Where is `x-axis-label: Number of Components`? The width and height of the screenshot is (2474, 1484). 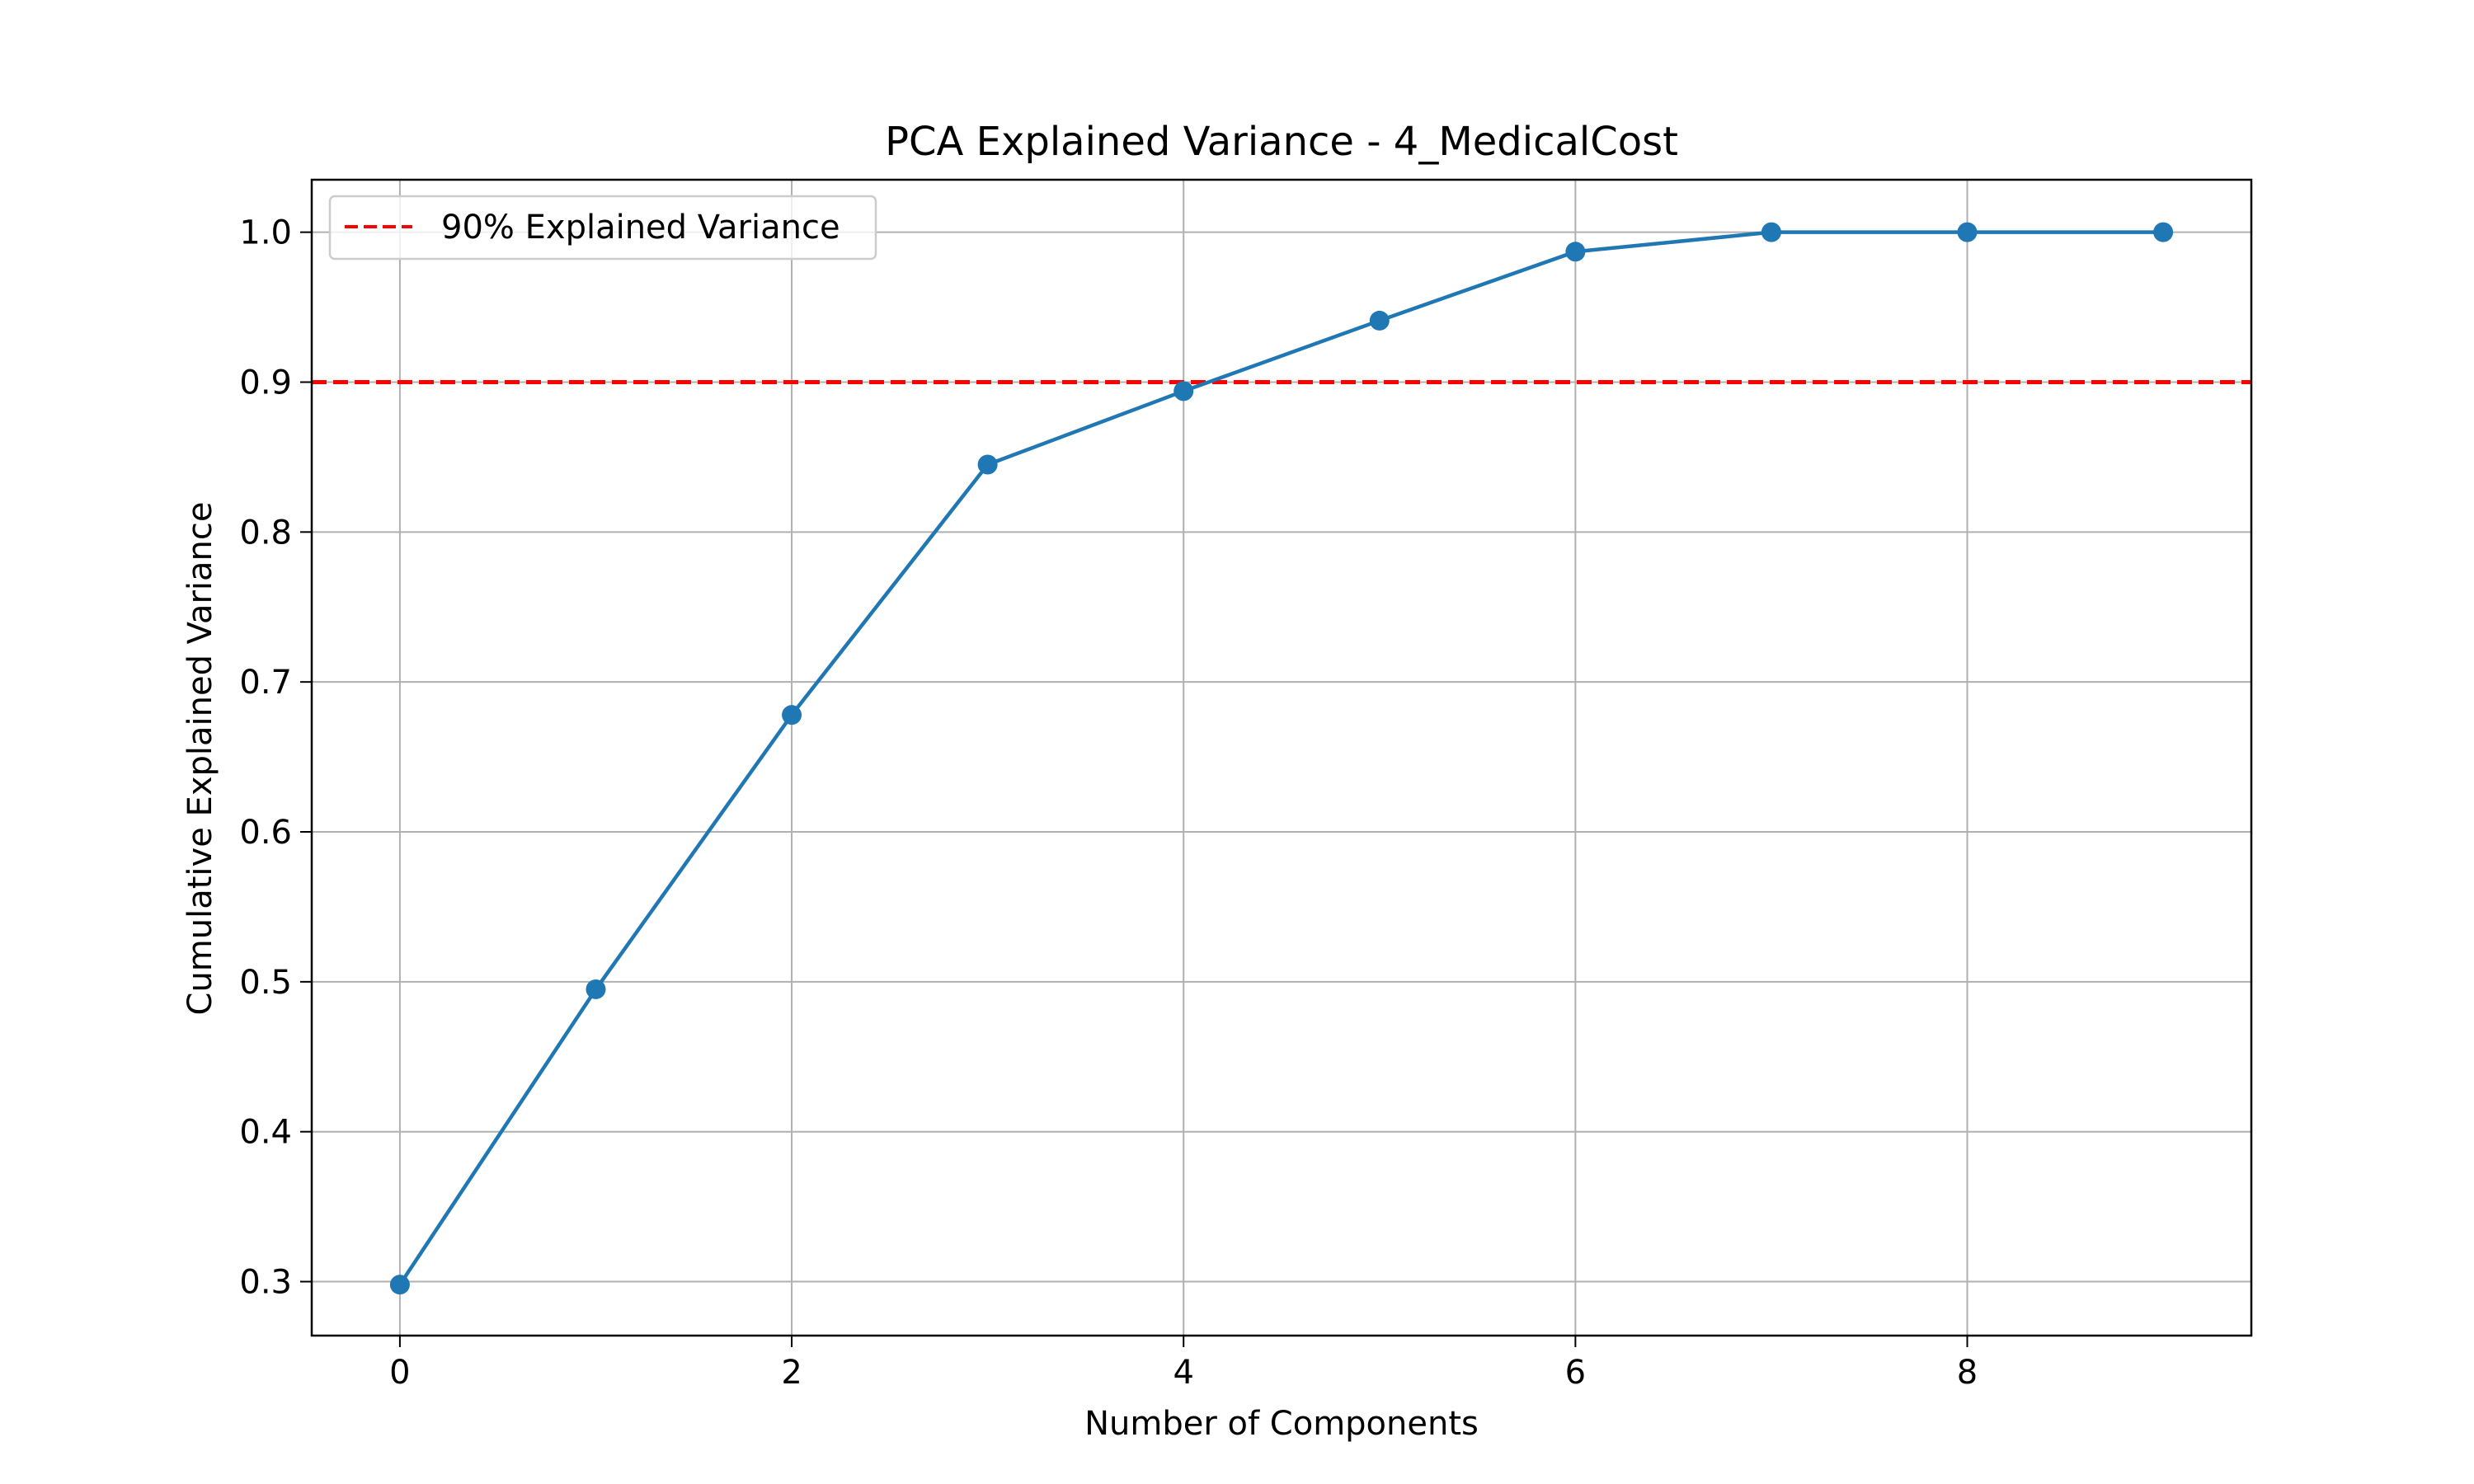
x-axis-label: Number of Components is located at coordinates (1281, 1424).